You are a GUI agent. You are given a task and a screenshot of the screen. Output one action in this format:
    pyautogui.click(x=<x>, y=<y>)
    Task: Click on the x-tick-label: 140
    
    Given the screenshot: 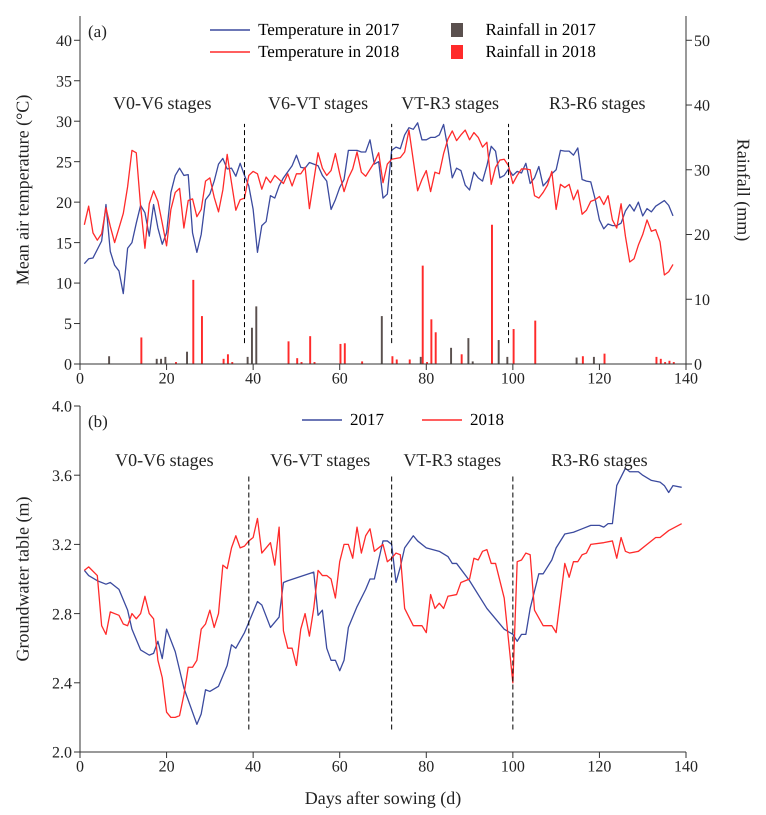 What is the action you would take?
    pyautogui.click(x=686, y=767)
    